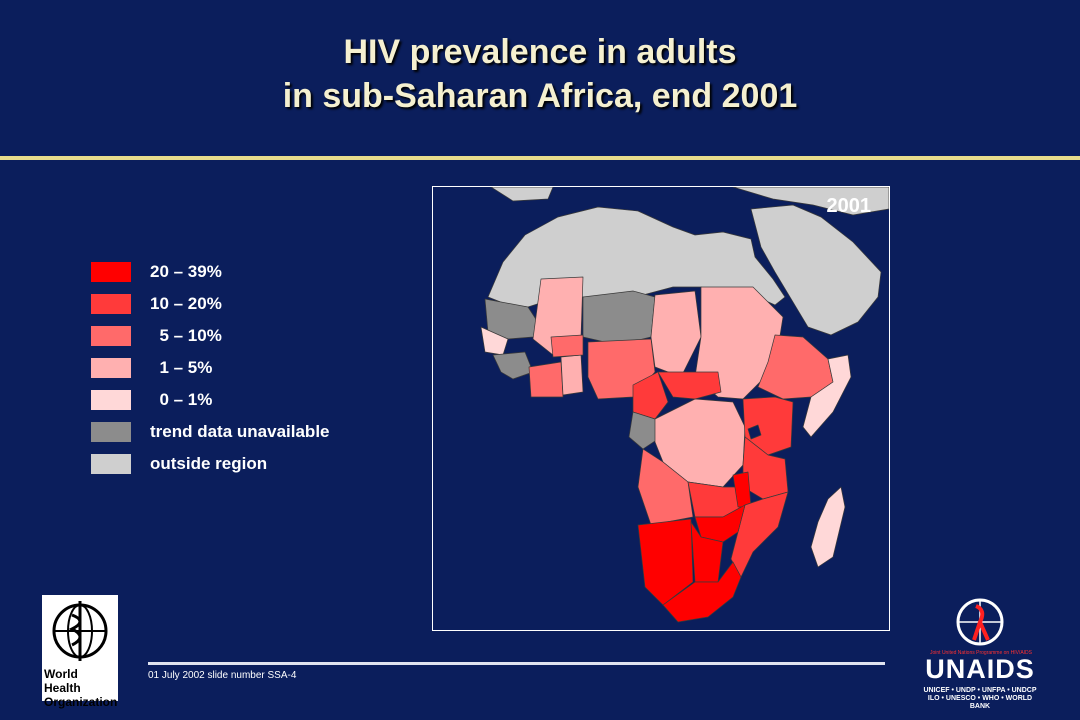 The image size is (1080, 720). Describe the element at coordinates (689, 385) in the screenshot. I see `region-car` at that location.